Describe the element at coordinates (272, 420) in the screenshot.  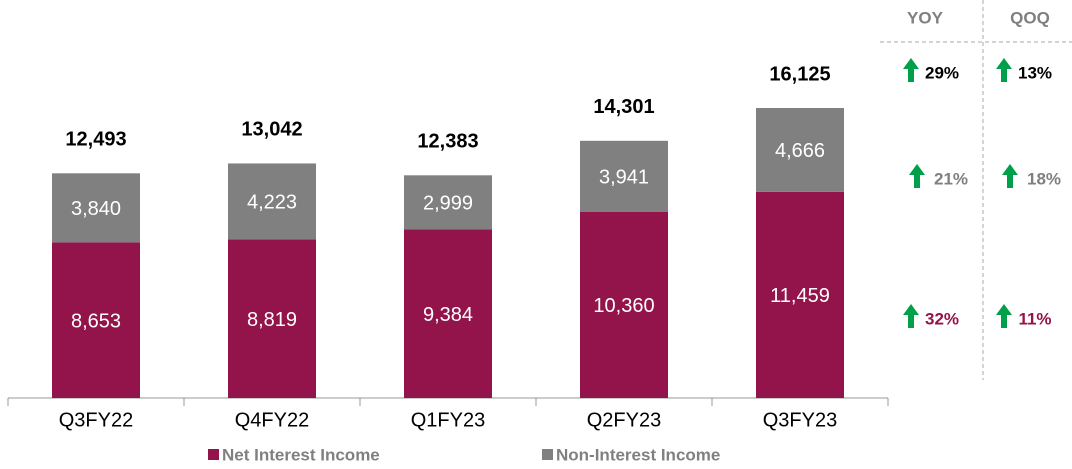
I see `x-tick-label: Q4FY22` at that location.